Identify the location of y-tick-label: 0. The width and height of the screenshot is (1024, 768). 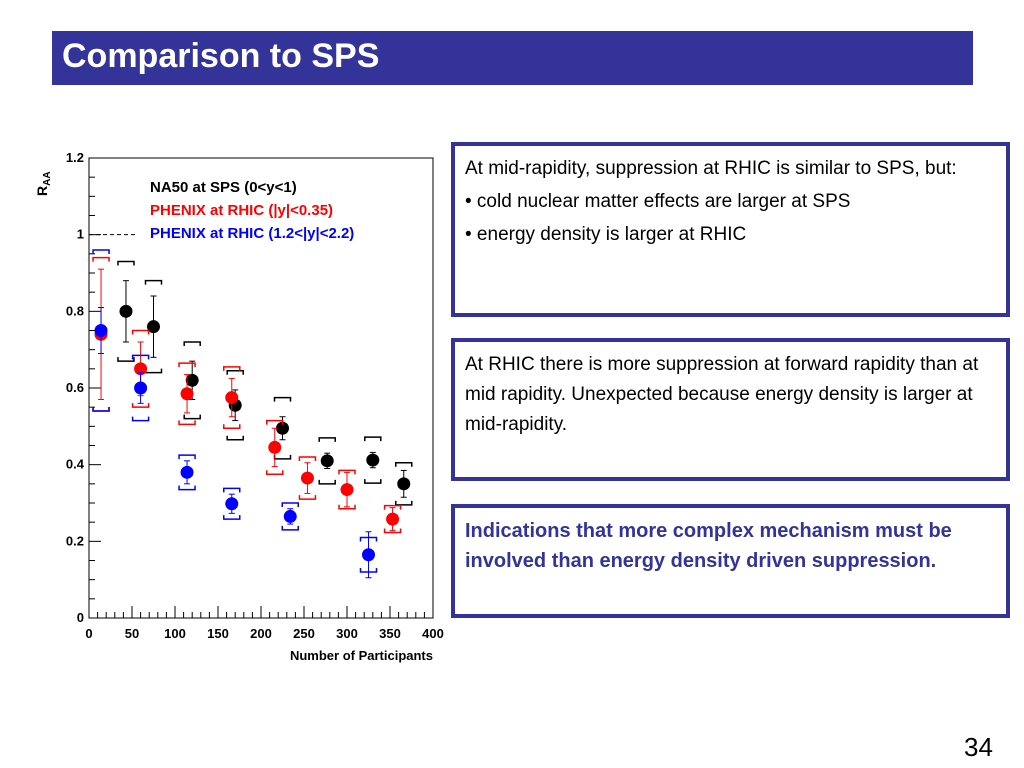
(80, 617).